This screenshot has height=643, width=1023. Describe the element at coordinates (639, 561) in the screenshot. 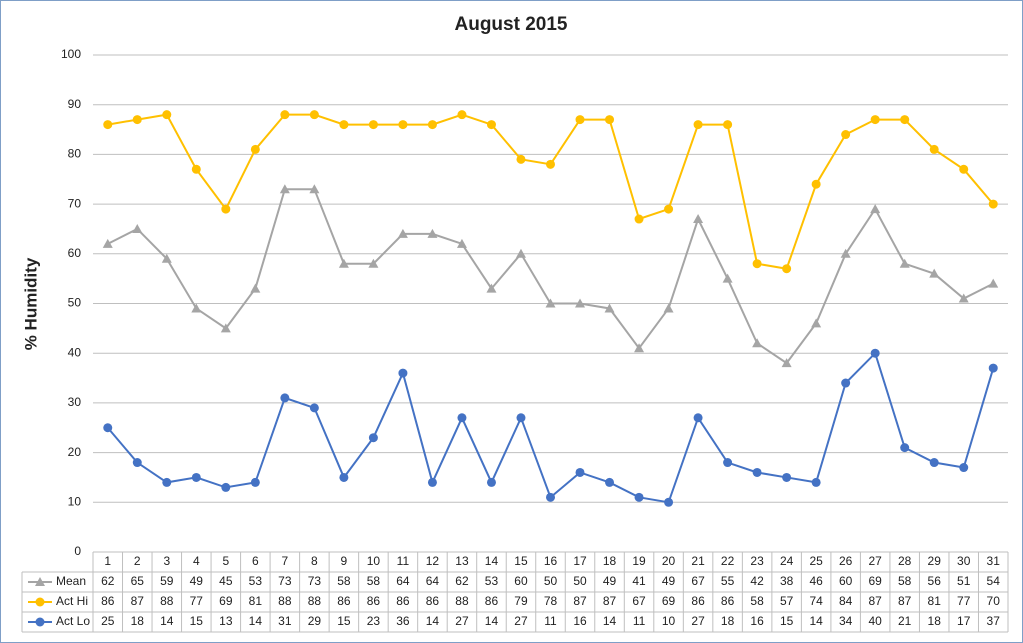

I see `x-tick-label: 19` at that location.